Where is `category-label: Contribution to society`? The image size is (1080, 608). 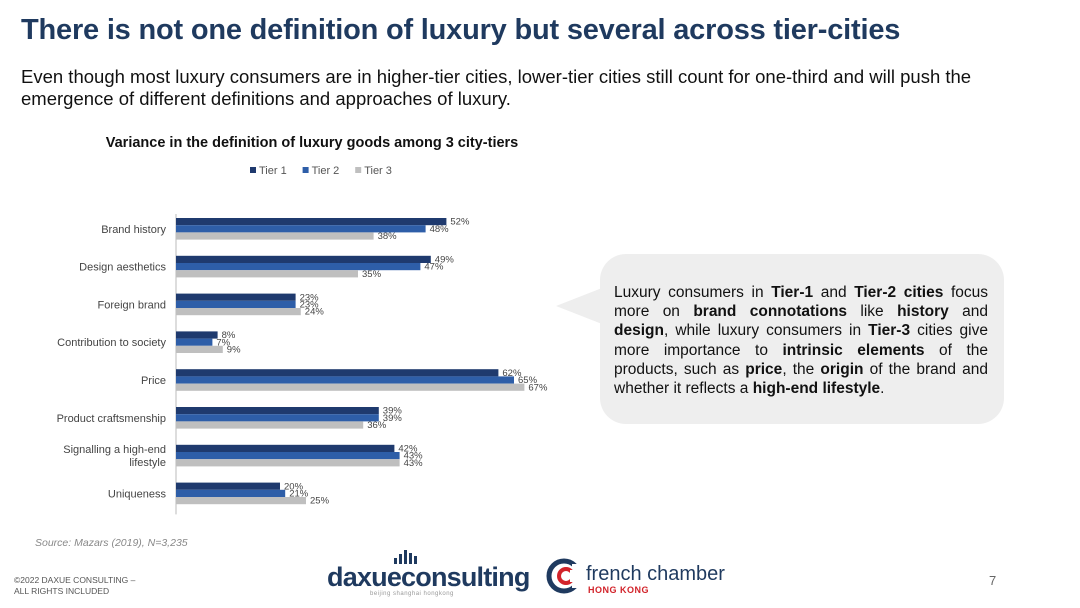
category-label: Contribution to society is located at coordinates (111, 343).